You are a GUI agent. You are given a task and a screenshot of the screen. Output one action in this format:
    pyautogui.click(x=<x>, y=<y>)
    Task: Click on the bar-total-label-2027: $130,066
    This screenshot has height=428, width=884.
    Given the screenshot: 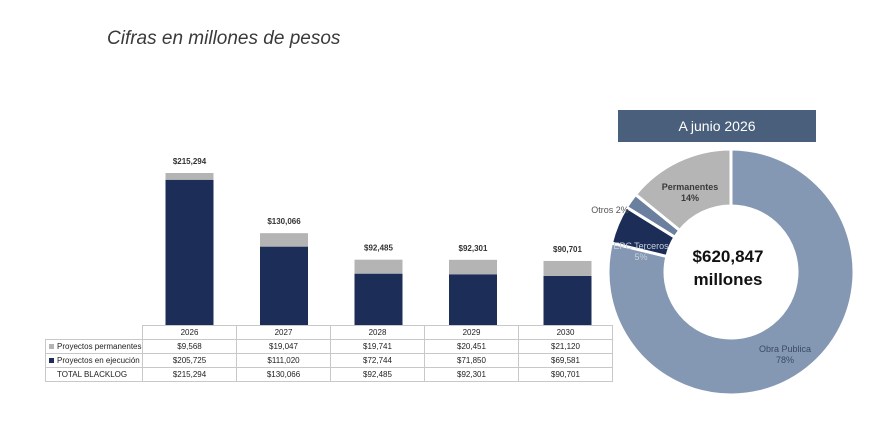 What is the action you would take?
    pyautogui.click(x=284, y=221)
    